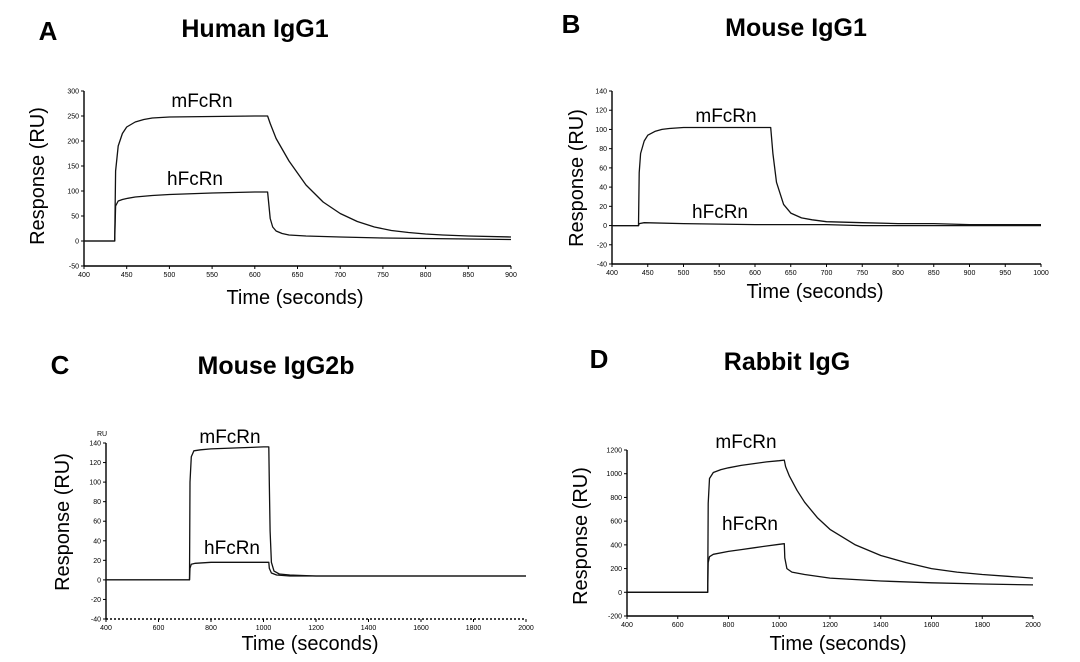 This screenshot has width=1080, height=662. Describe the element at coordinates (616, 498) in the screenshot. I see `y-tick-label: 800` at that location.